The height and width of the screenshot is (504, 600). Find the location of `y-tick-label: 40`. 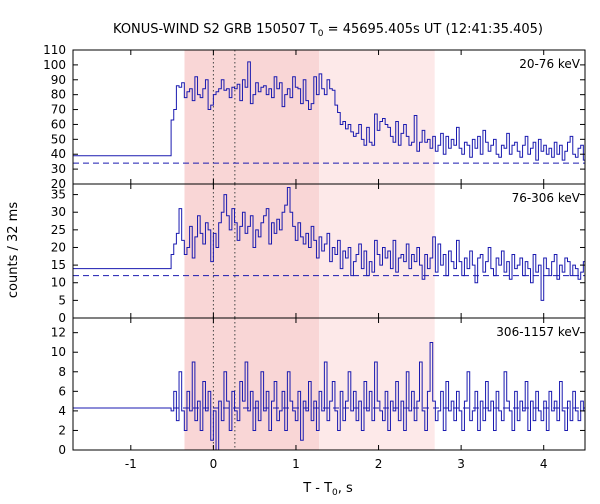

y-tick-label: 40 is located at coordinates (58, 154).